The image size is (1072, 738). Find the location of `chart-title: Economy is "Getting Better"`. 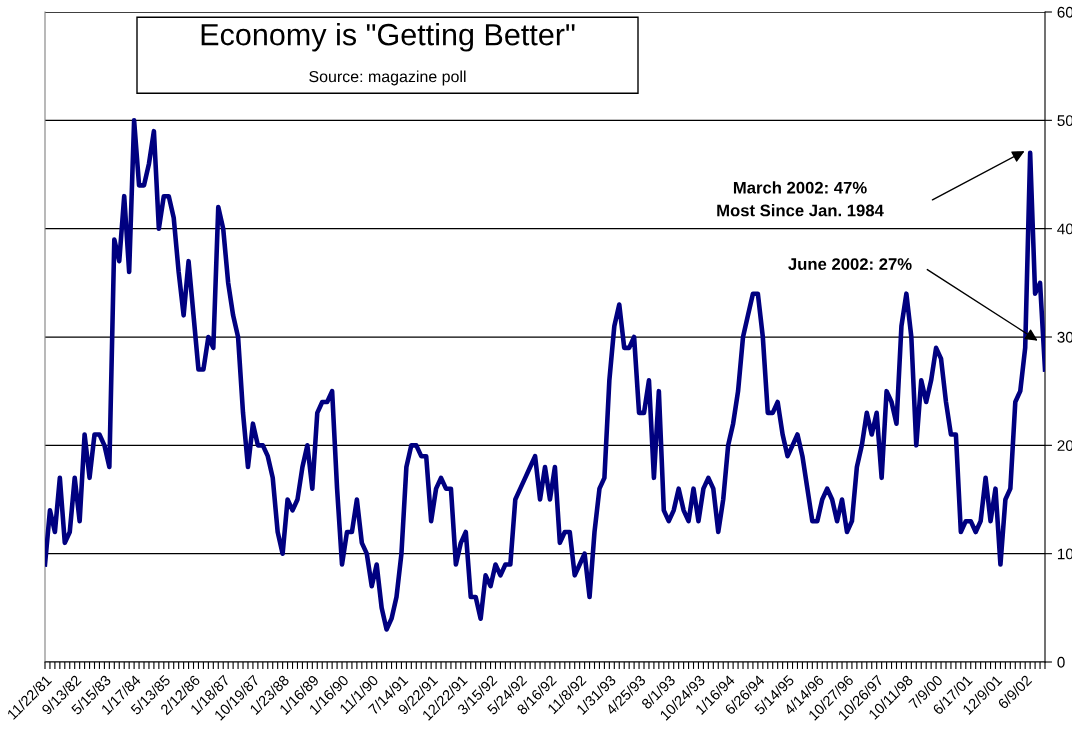

chart-title: Economy is "Getting Better" is located at coordinates (388, 37).